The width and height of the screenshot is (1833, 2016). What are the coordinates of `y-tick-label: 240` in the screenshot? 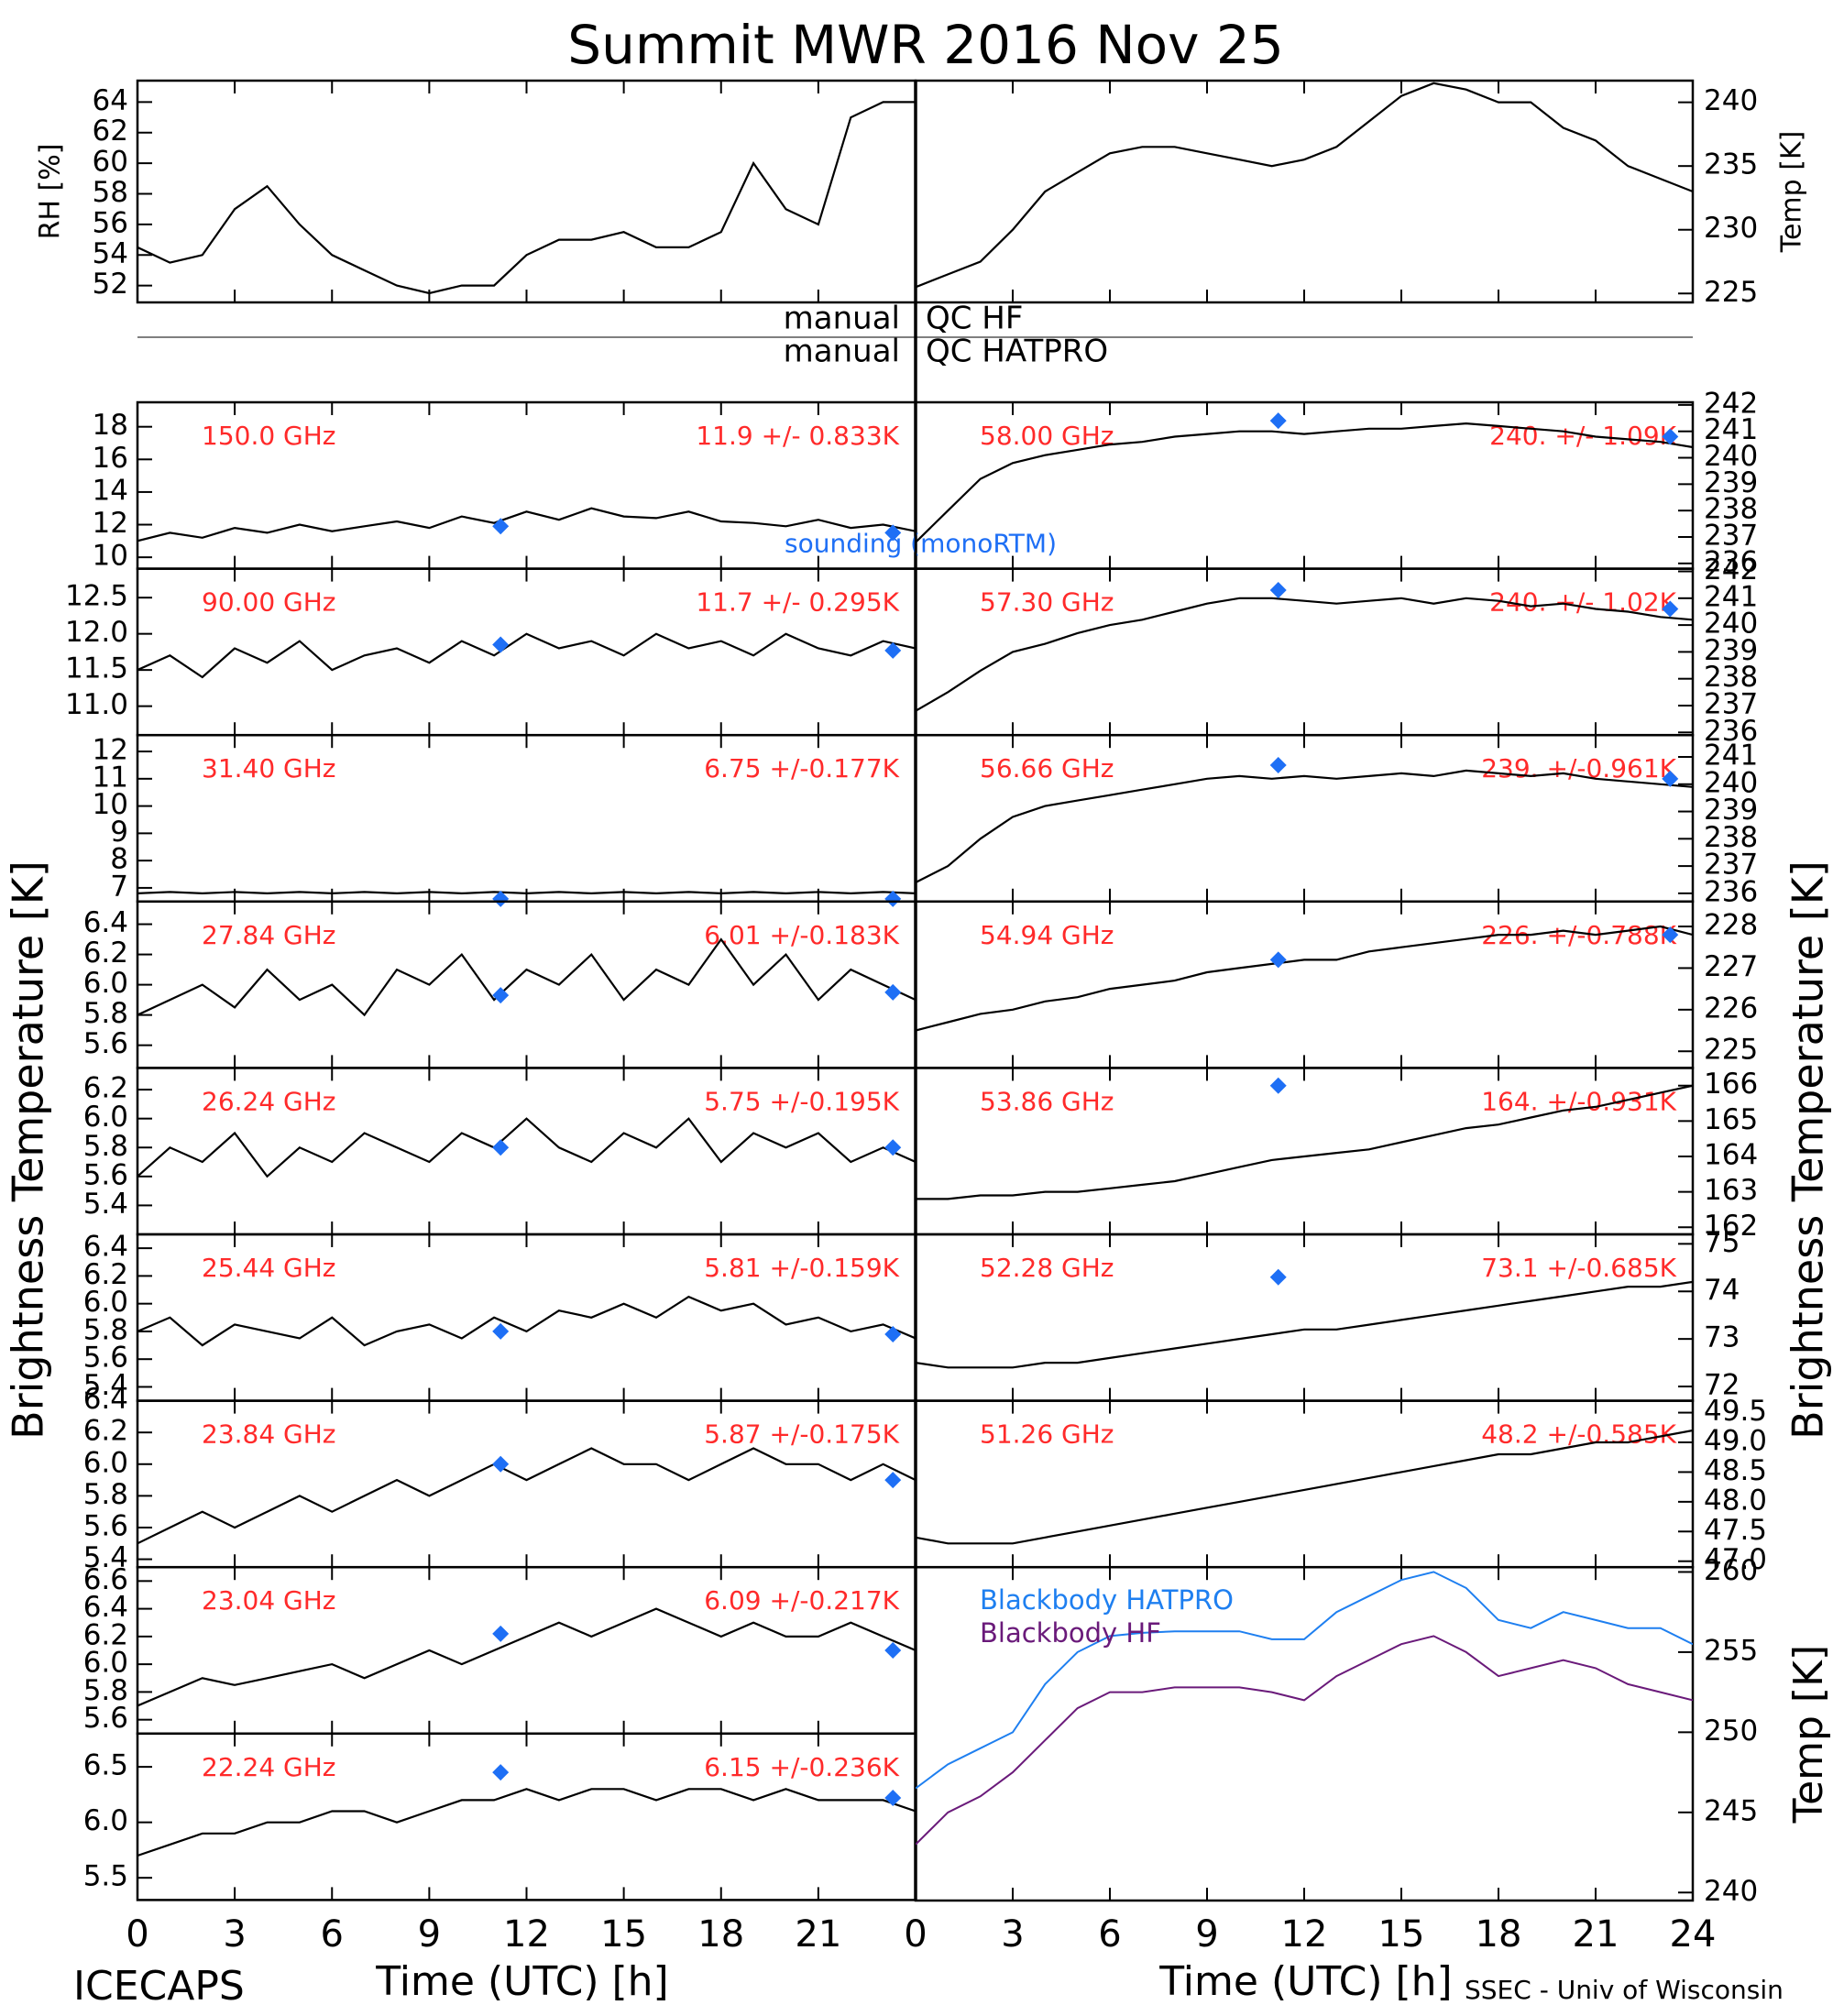 It's located at (1731, 456).